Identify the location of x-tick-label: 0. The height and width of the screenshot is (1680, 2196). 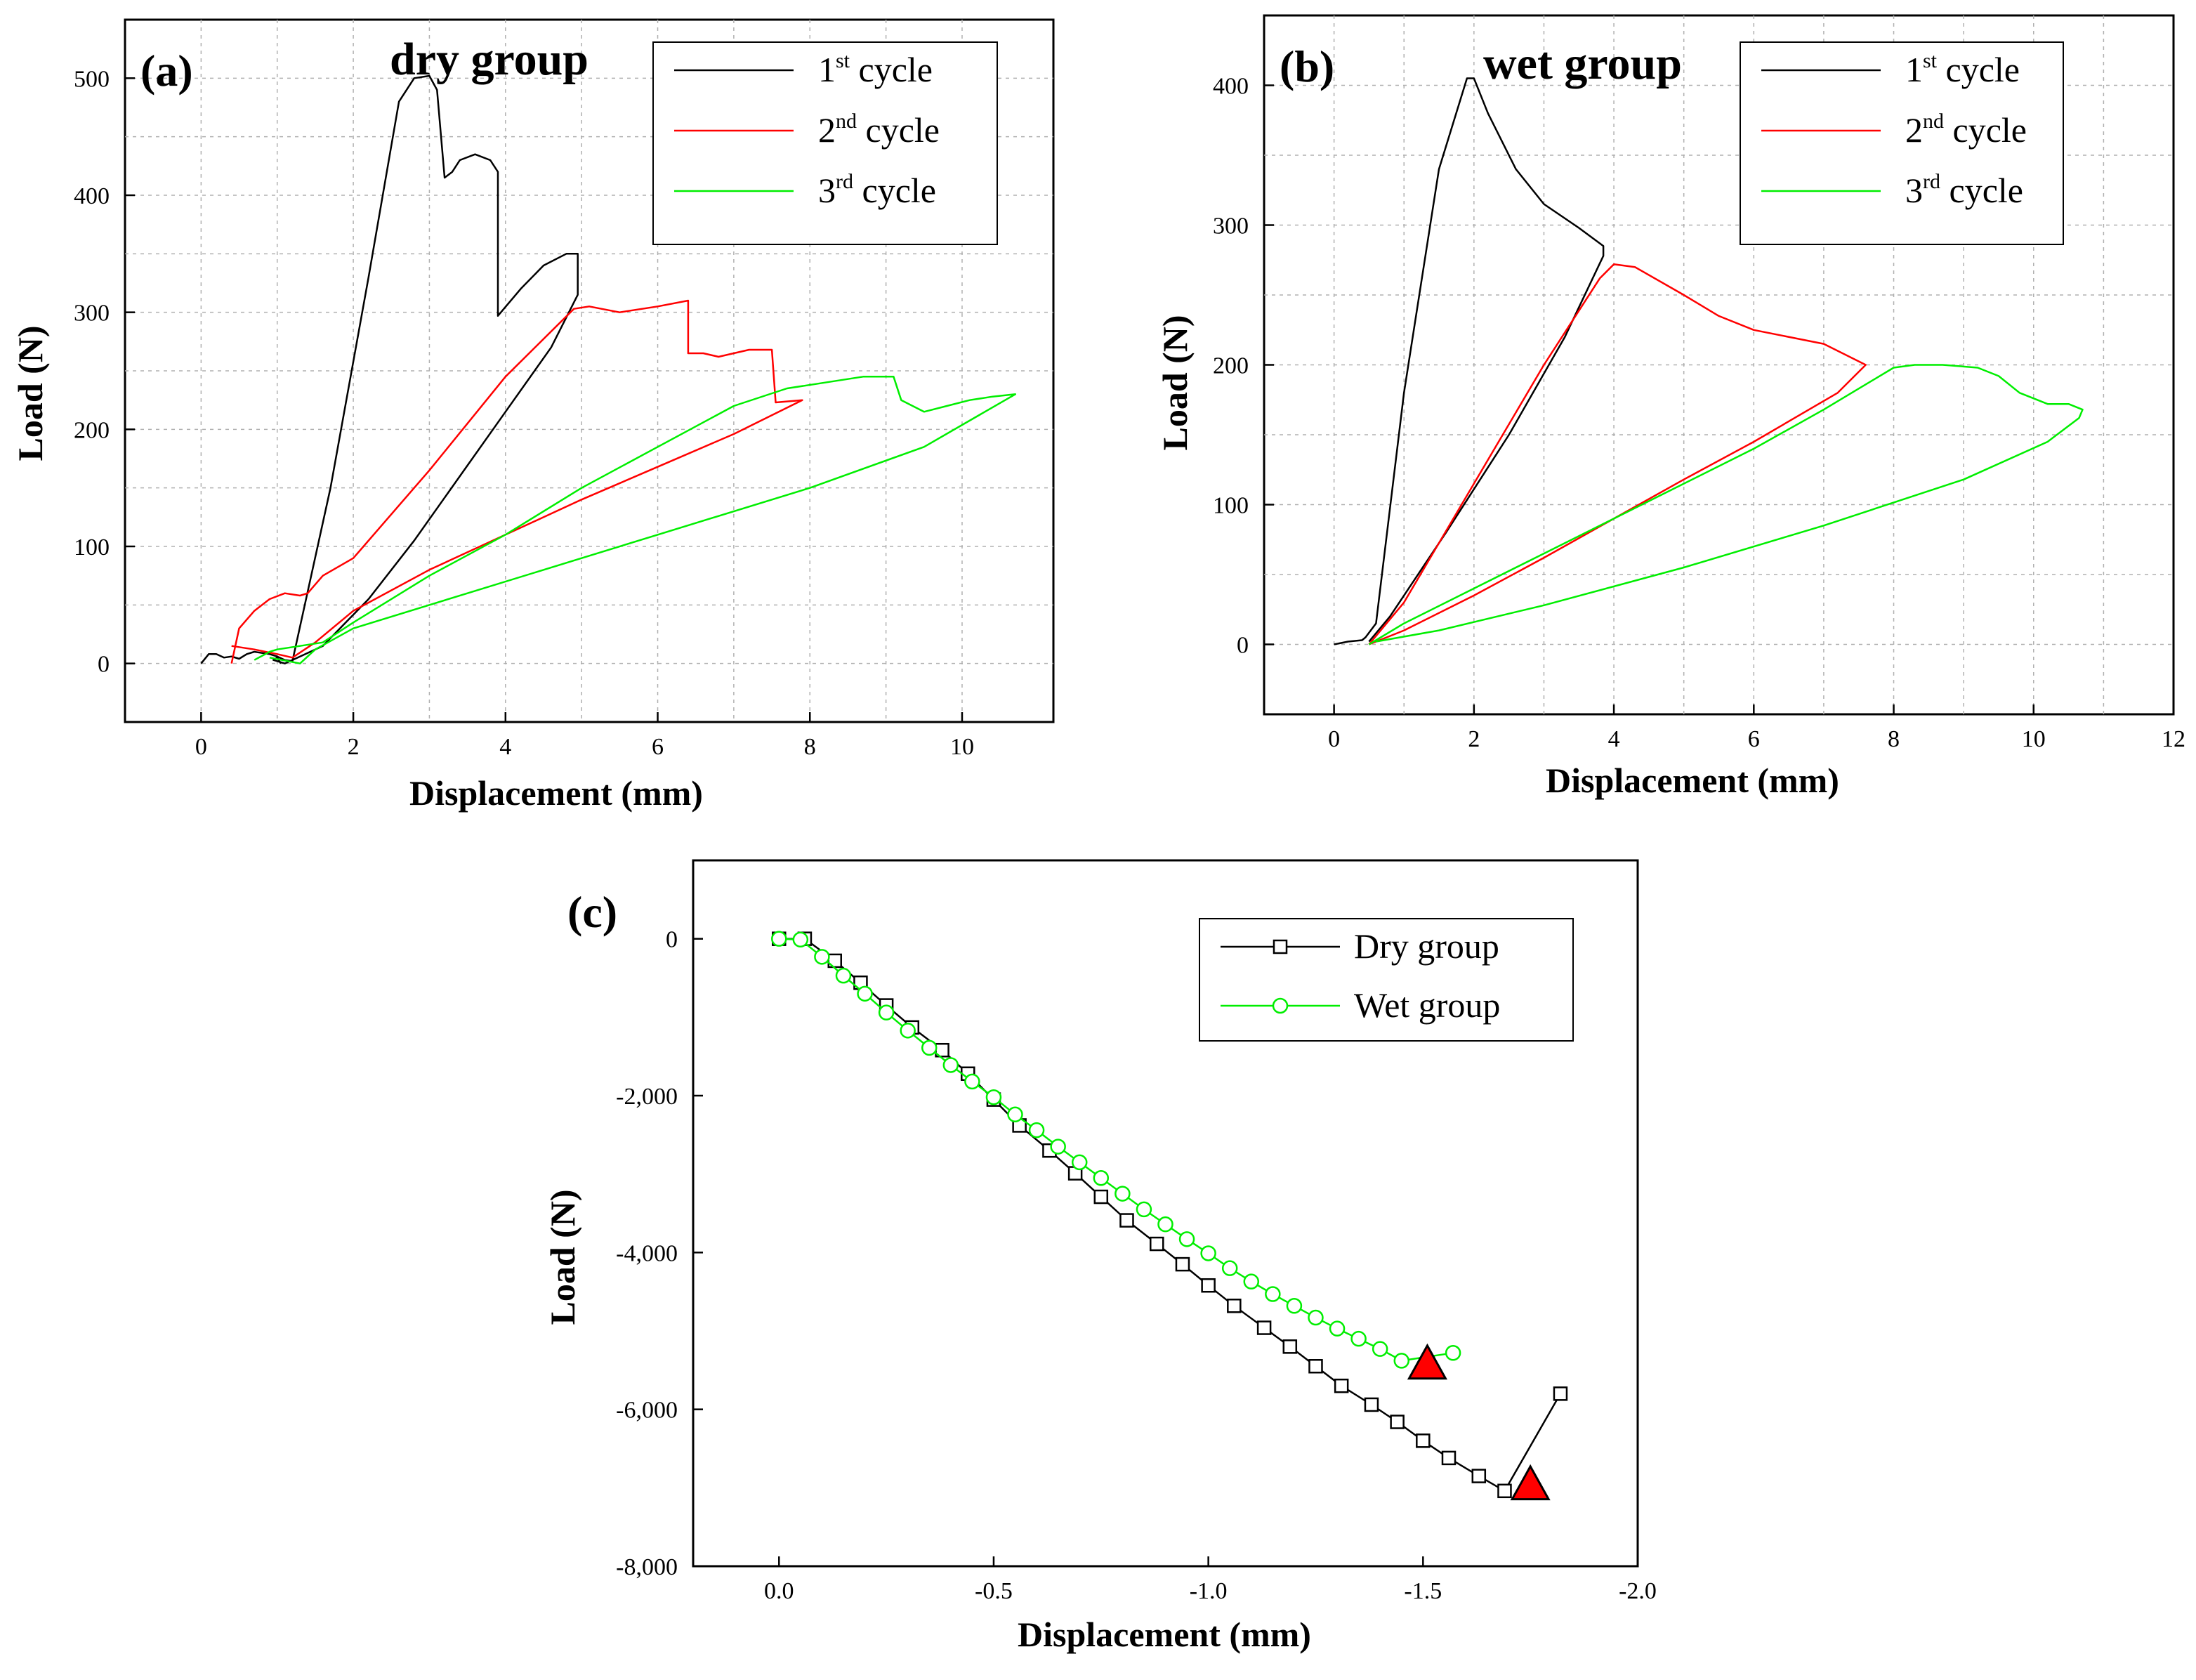
(201, 747).